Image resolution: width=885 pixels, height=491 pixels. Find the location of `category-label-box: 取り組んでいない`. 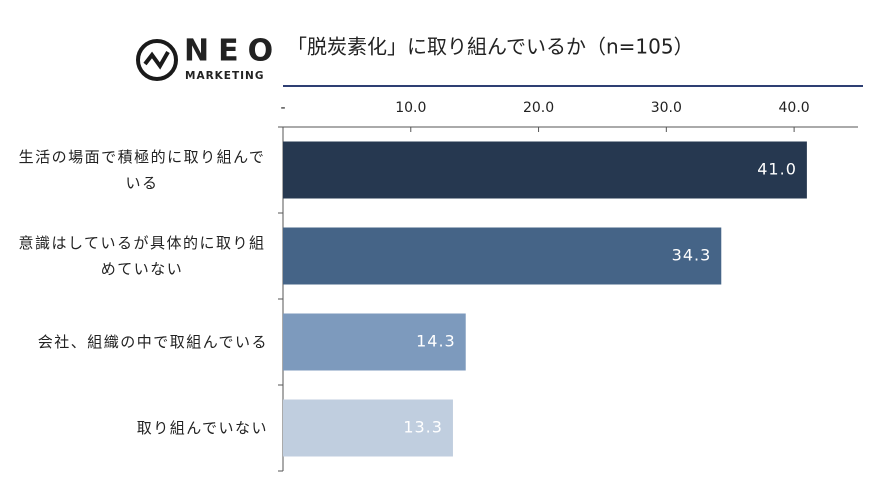

category-label-box: 取り組んでいない is located at coordinates (142, 428).